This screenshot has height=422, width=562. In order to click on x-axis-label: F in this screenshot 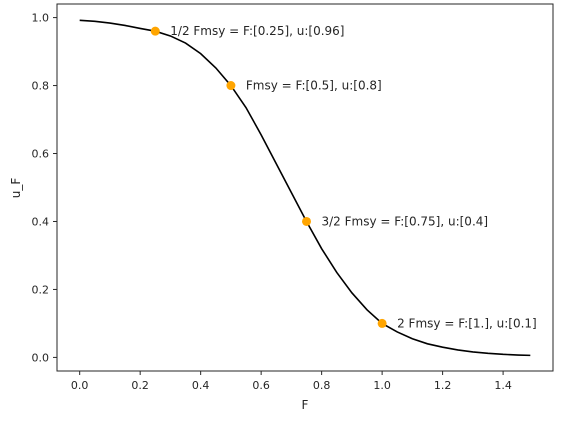, I will do `click(305, 405)`.